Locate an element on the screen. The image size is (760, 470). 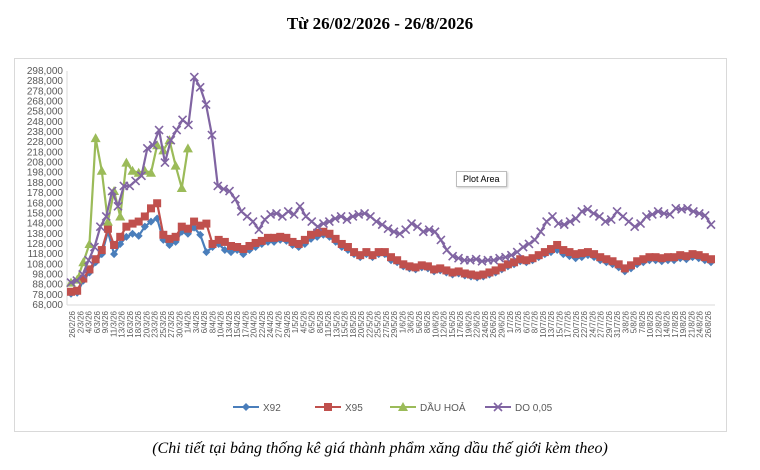
y-tick-label: 168,000 is located at coordinates (45, 203).